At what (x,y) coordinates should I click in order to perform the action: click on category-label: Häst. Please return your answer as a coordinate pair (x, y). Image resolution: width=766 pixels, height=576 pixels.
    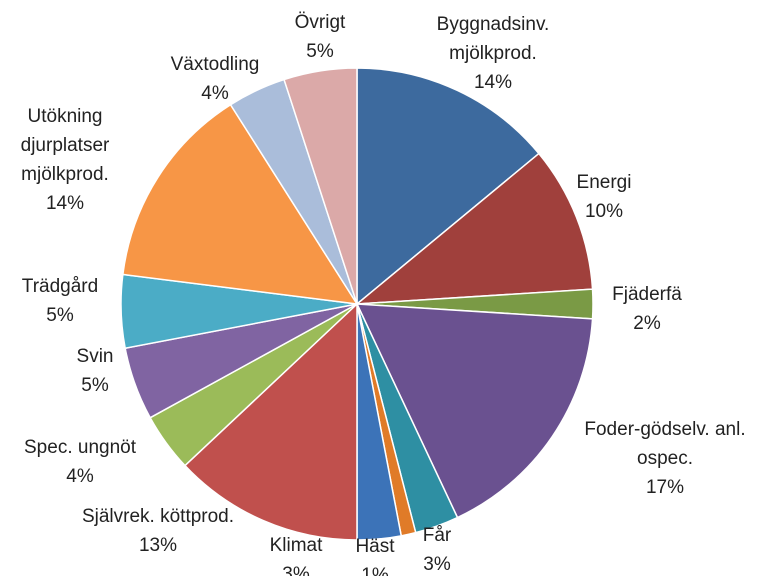
    Looking at the image, I should click on (375, 546).